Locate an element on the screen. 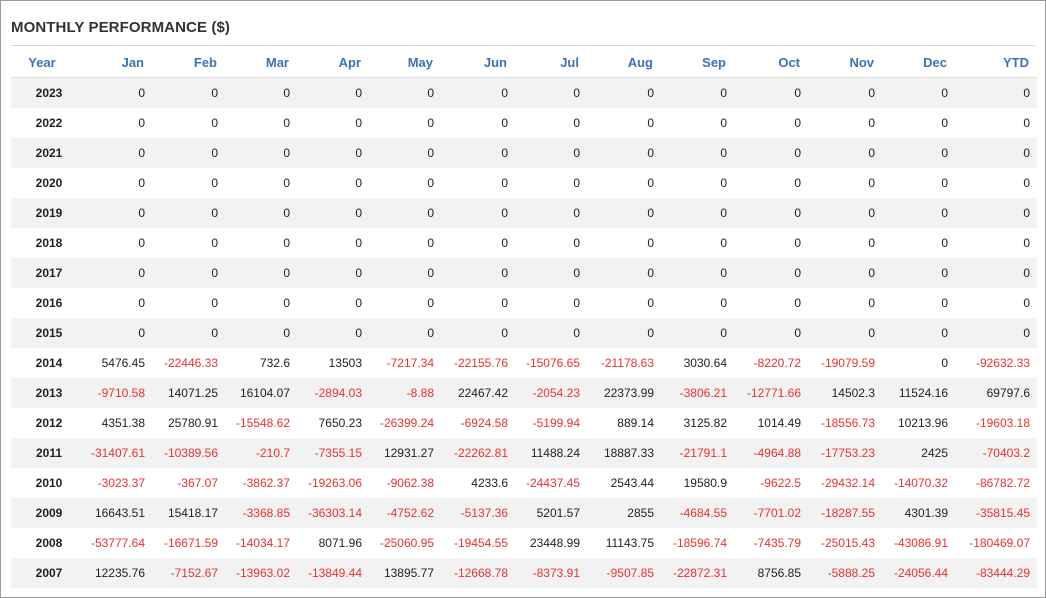 The height and width of the screenshot is (598, 1046). month-value-cell: 18887.33 is located at coordinates (624, 453).